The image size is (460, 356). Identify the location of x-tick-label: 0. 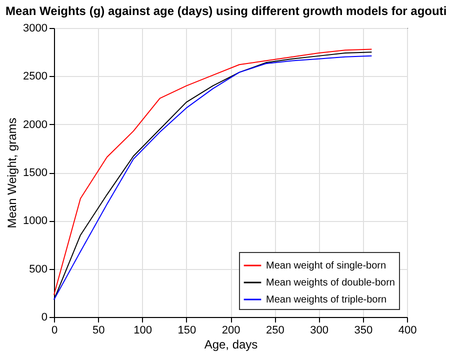
(54, 330).